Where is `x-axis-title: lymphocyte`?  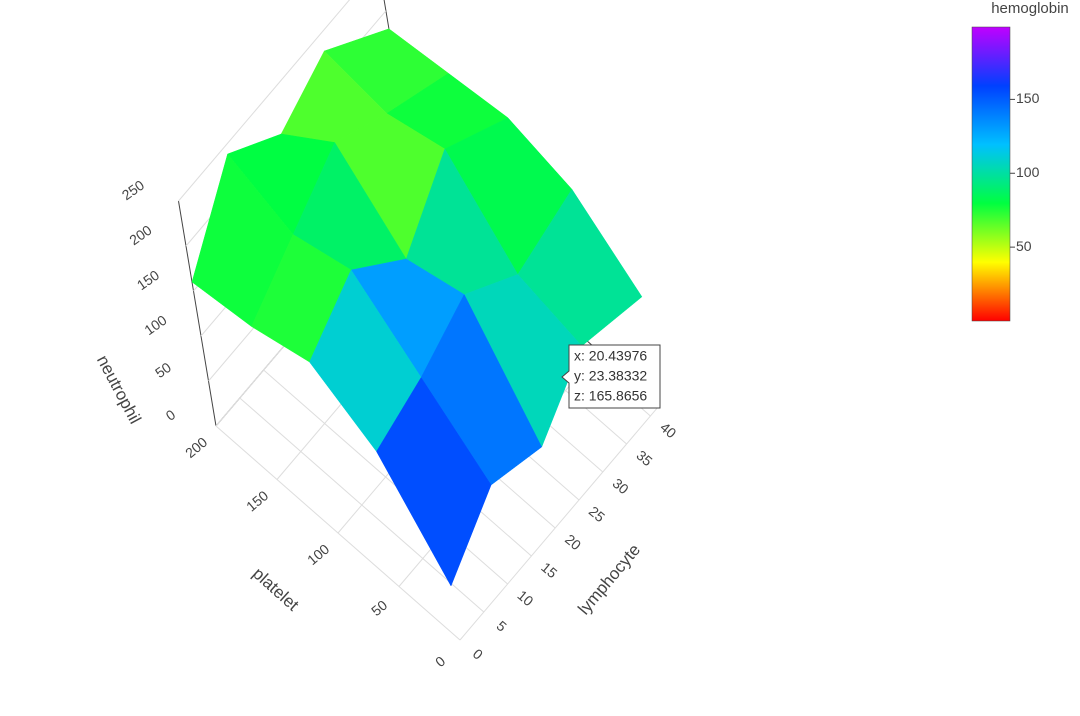
x-axis-title: lymphocyte is located at coordinates (609, 579).